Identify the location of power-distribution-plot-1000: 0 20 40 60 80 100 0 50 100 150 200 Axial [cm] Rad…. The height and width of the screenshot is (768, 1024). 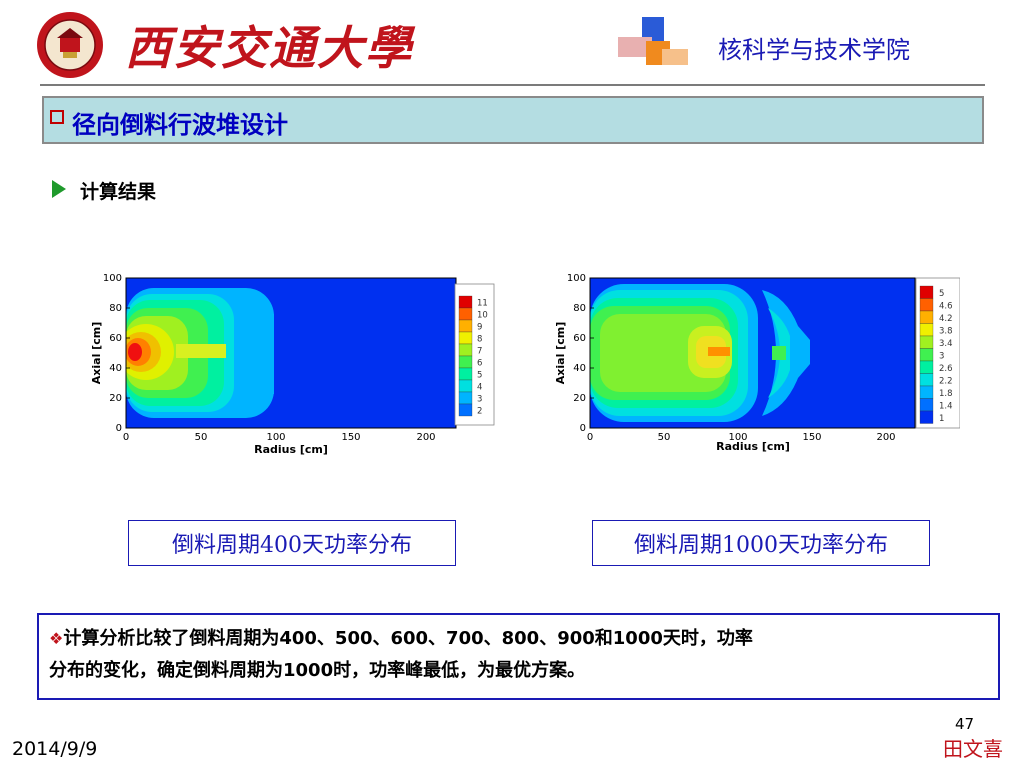
(757, 363).